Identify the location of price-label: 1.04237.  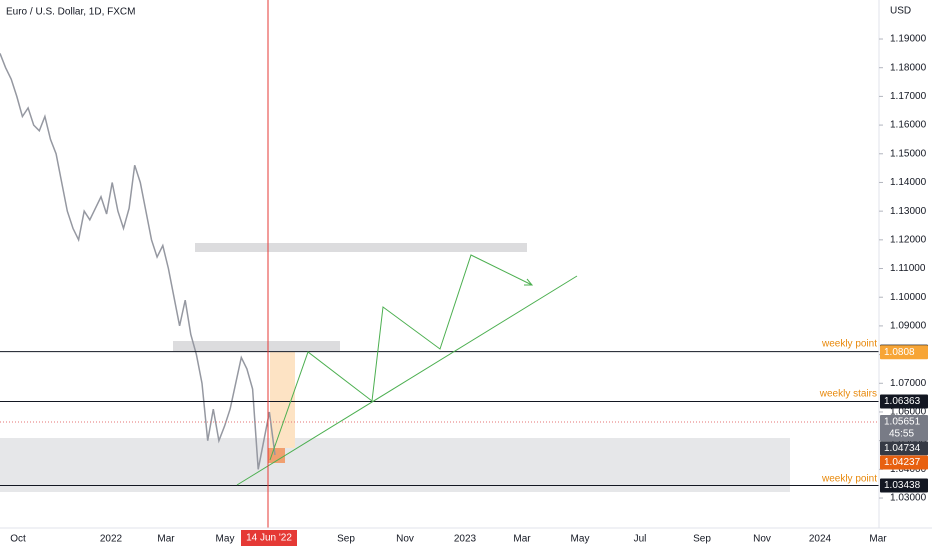
(902, 462).